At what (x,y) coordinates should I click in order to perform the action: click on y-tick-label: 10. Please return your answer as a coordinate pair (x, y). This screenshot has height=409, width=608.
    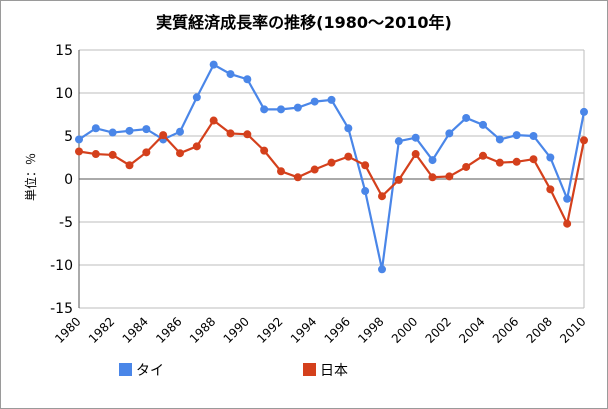
    Looking at the image, I should click on (64, 94).